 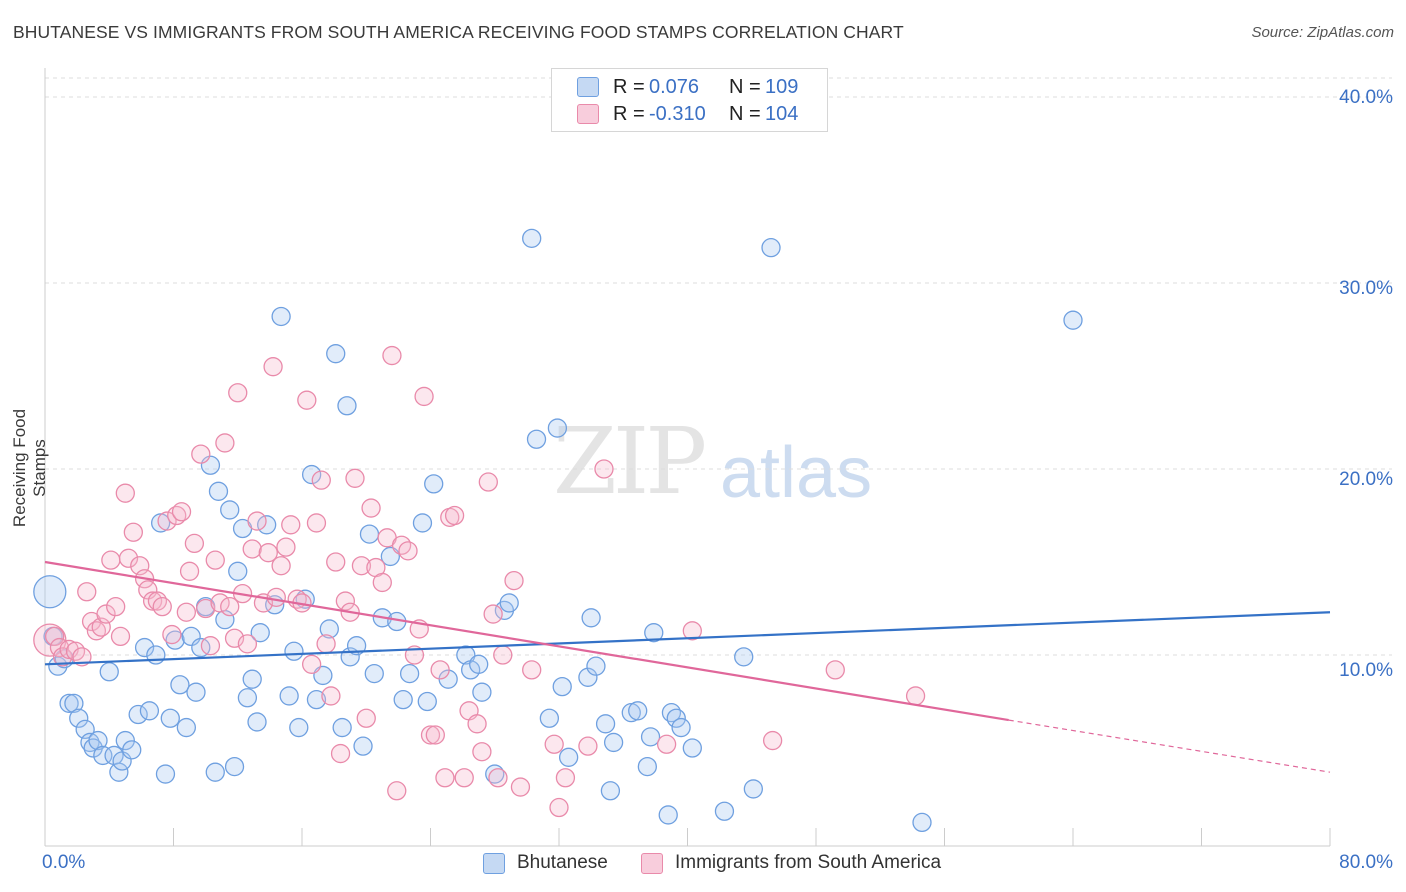 I want to click on source-label: Source: ZipAtlas.com, so click(x=1322, y=32).